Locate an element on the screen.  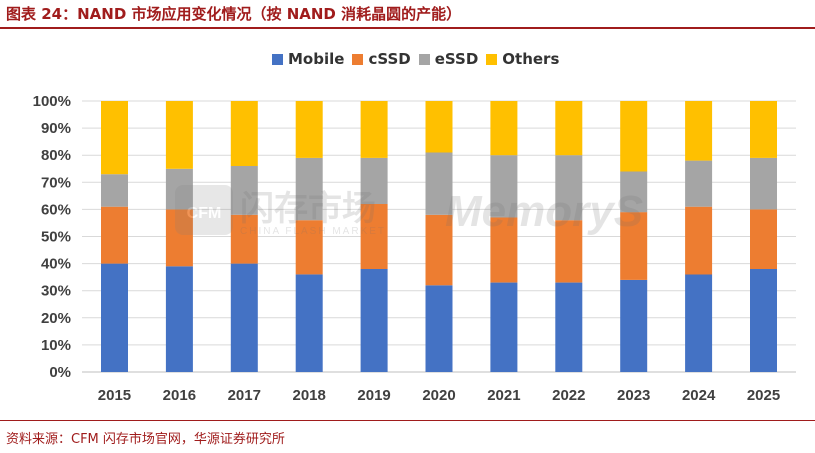
title-divider is located at coordinates (407, 28).